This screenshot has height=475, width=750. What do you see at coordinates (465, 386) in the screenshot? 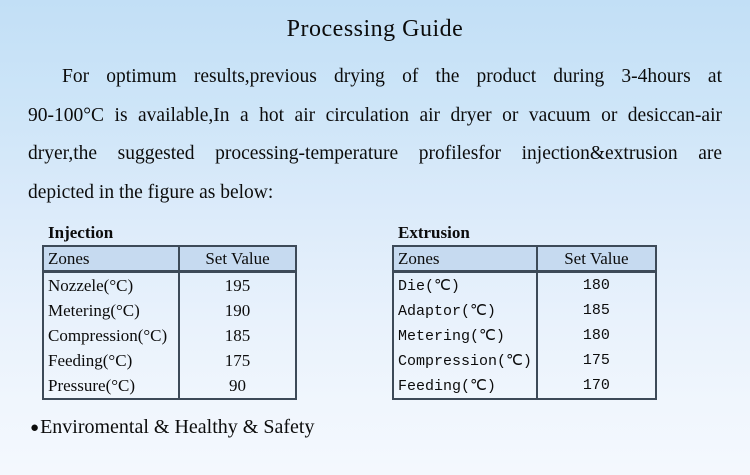
I see `zone-cell: Feeding(℃)` at bounding box center [465, 386].